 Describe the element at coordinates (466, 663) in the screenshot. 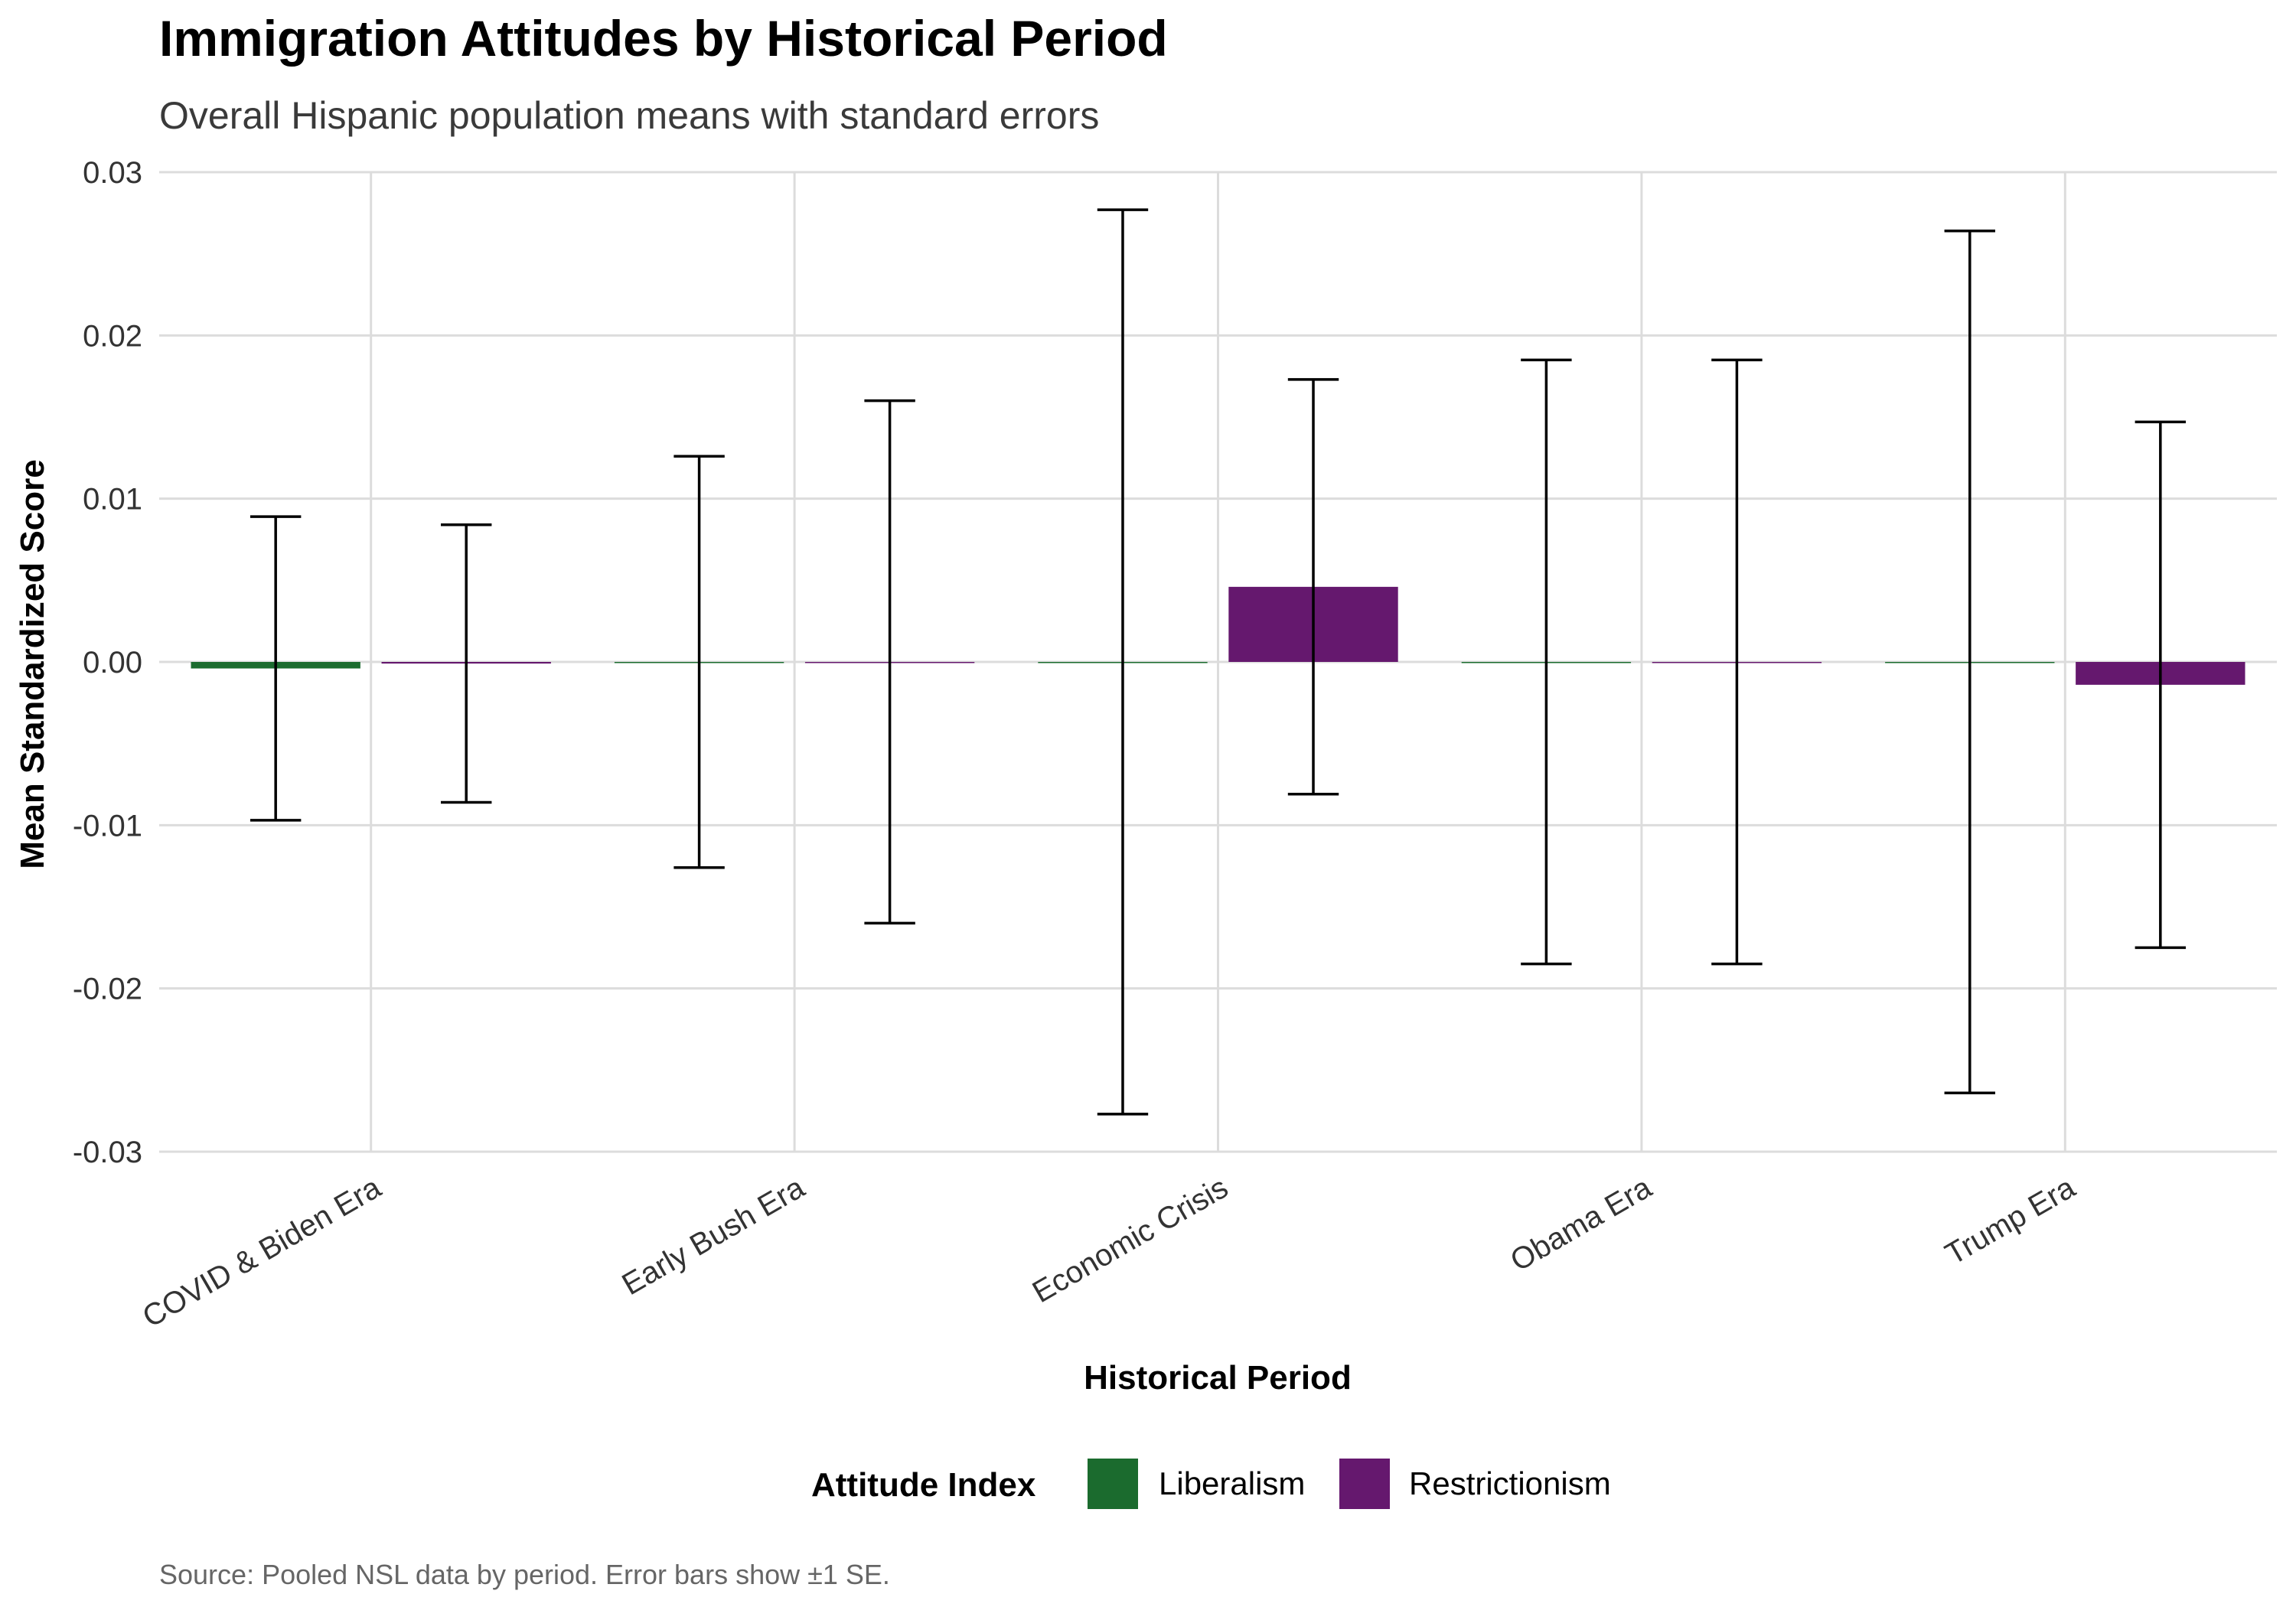

I see `error-bar-restrictionism-covid-biden-era` at that location.